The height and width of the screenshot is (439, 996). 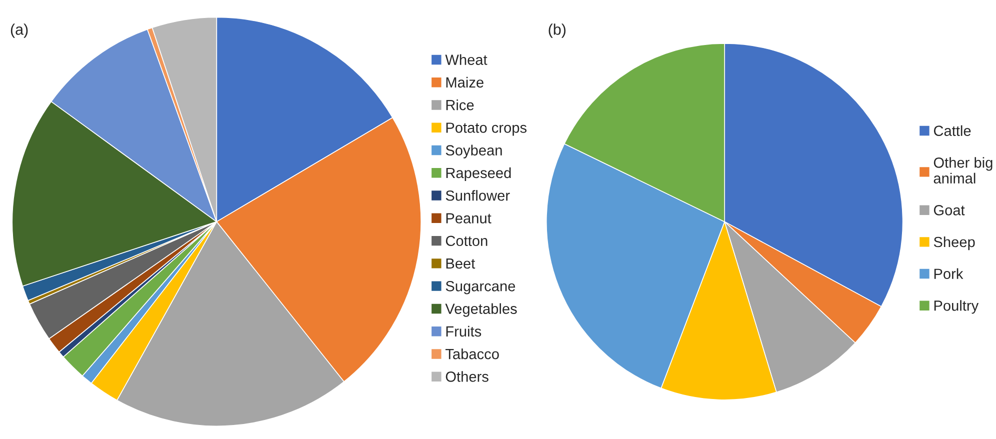 I want to click on legend-label: Cattle, so click(x=952, y=130).